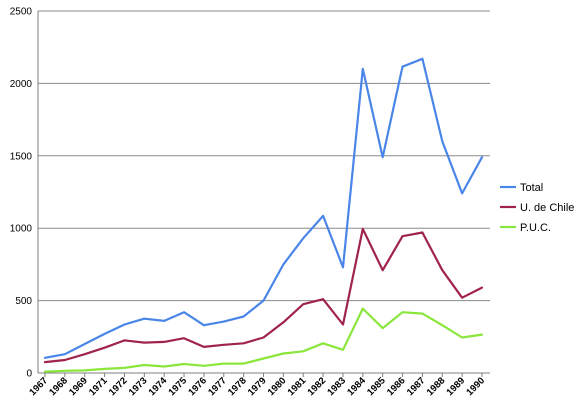 The height and width of the screenshot is (414, 580). What do you see at coordinates (263, 340) in the screenshot?
I see `series-line-p-u-c` at bounding box center [263, 340].